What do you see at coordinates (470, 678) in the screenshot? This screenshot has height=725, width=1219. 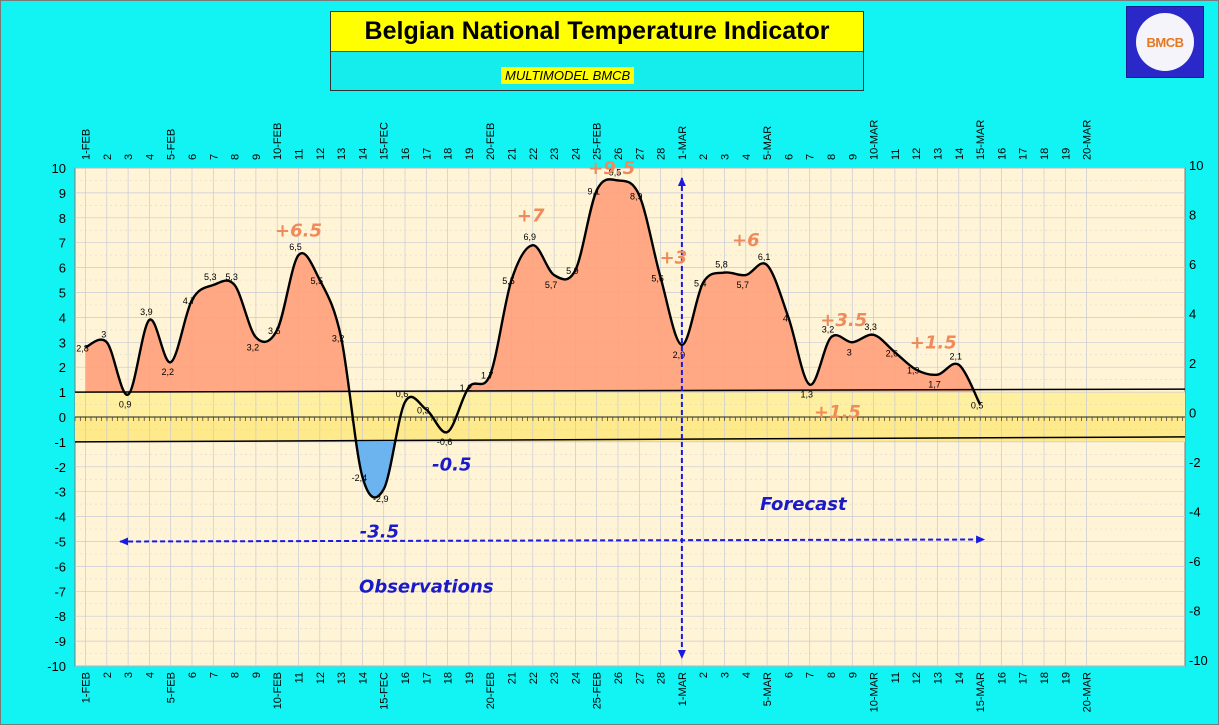 I see `x-tick-label-bottom: 19` at bounding box center [470, 678].